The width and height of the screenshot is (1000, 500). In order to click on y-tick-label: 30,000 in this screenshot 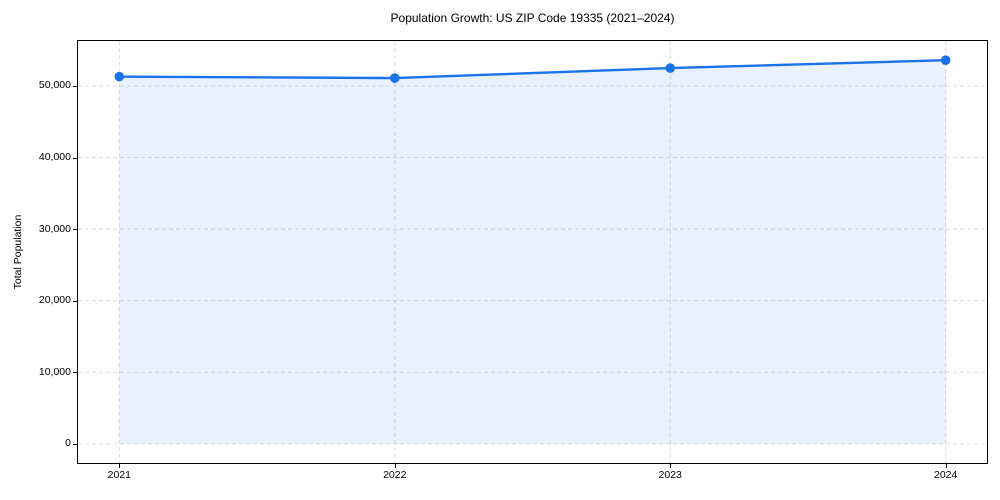, I will do `click(54, 228)`.